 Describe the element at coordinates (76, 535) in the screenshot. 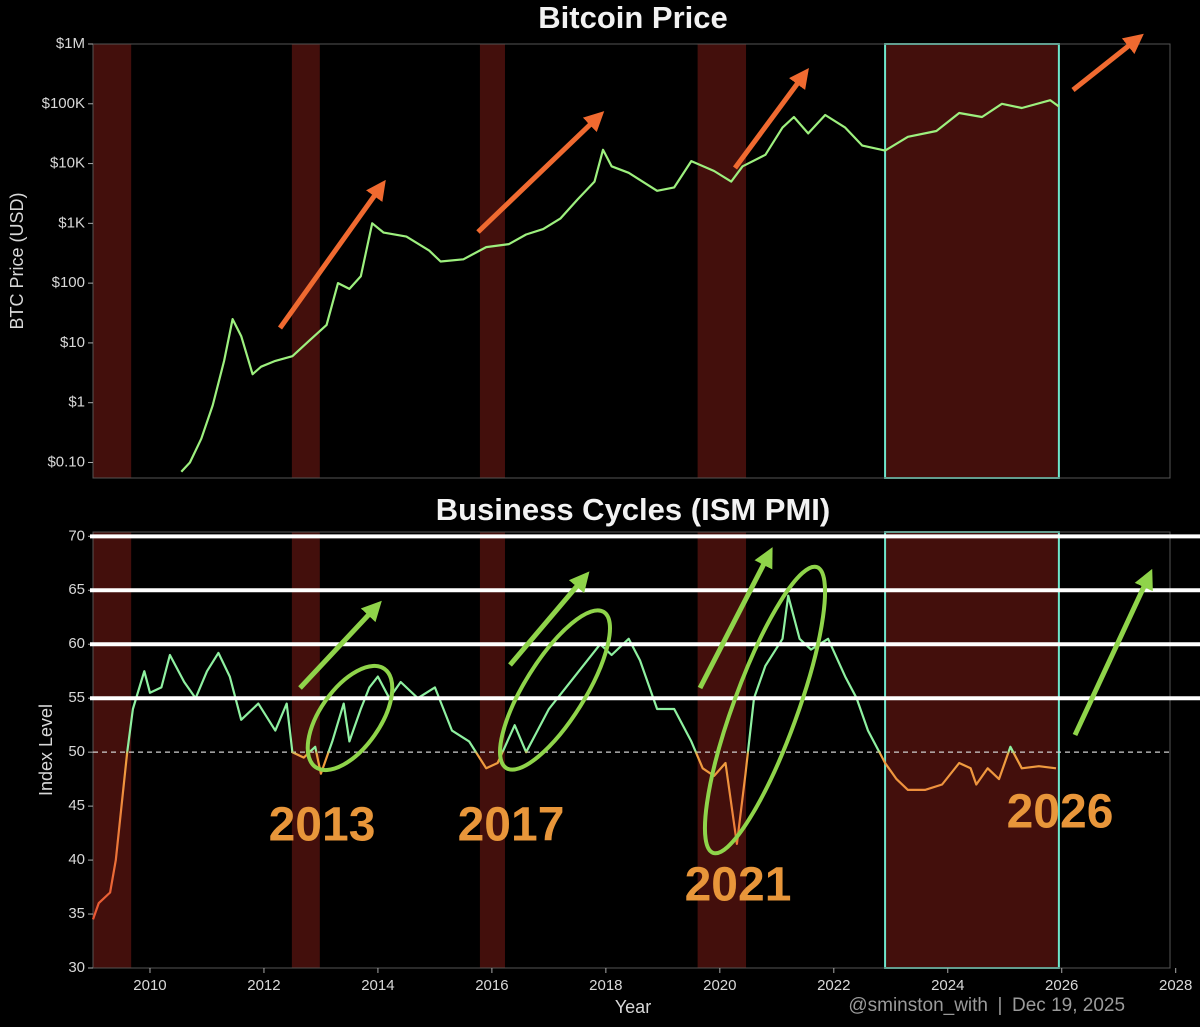

I see `y-tick-label: 70` at that location.